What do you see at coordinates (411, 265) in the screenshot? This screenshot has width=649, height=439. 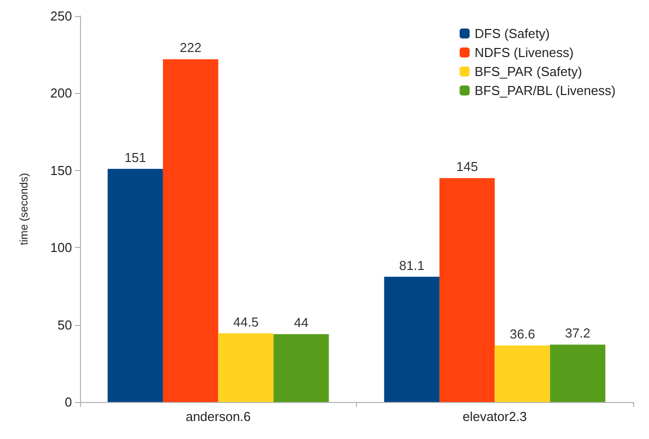 I see `data-label: 81.1` at bounding box center [411, 265].